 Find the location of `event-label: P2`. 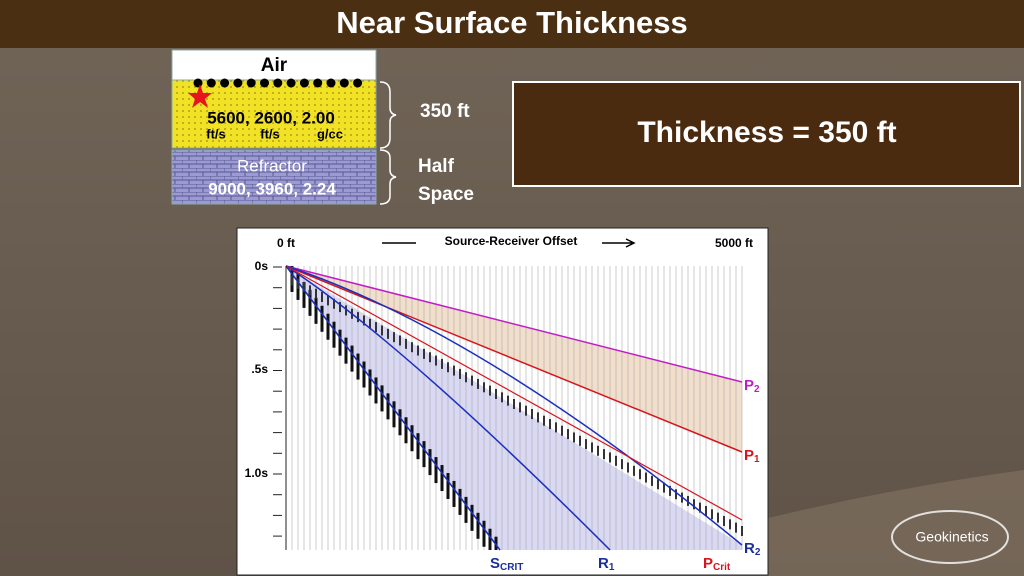

event-label: P2 is located at coordinates (752, 386).